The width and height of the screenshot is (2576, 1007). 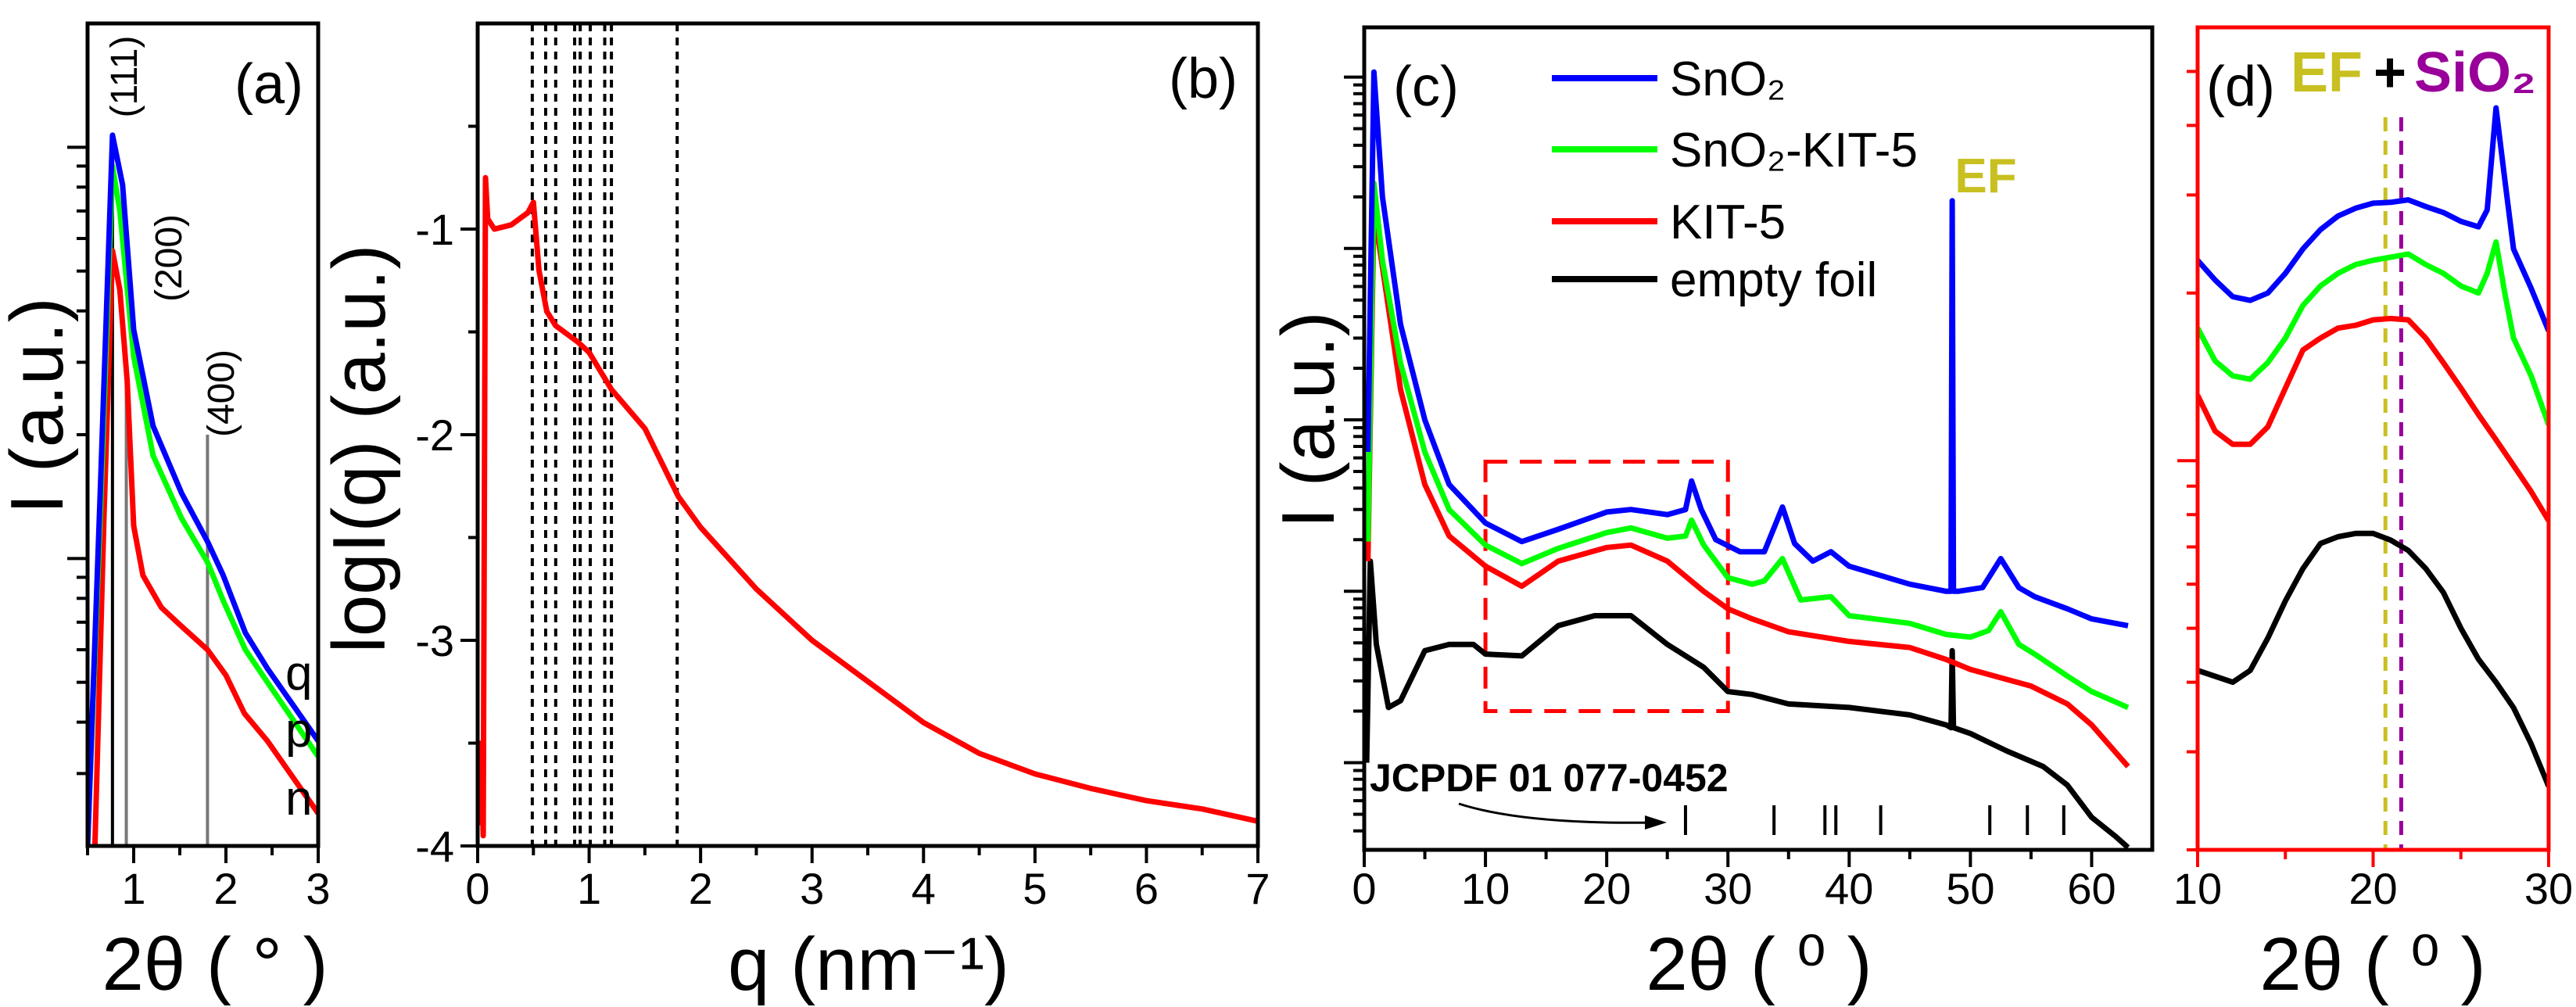 What do you see at coordinates (1146, 888) in the screenshot?
I see `x-tick-label: 6` at bounding box center [1146, 888].